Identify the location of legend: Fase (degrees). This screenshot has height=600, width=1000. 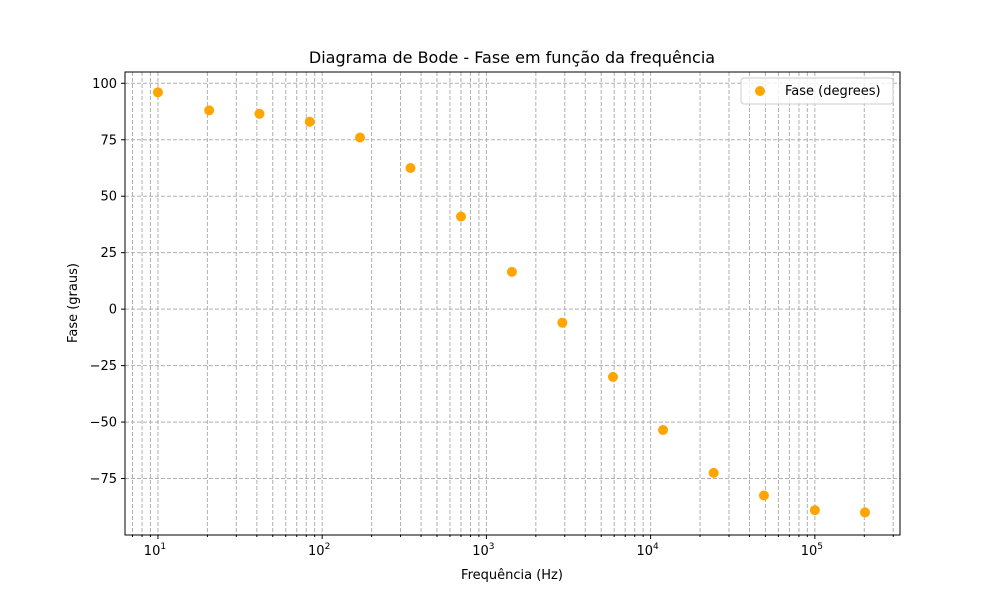
(817, 91).